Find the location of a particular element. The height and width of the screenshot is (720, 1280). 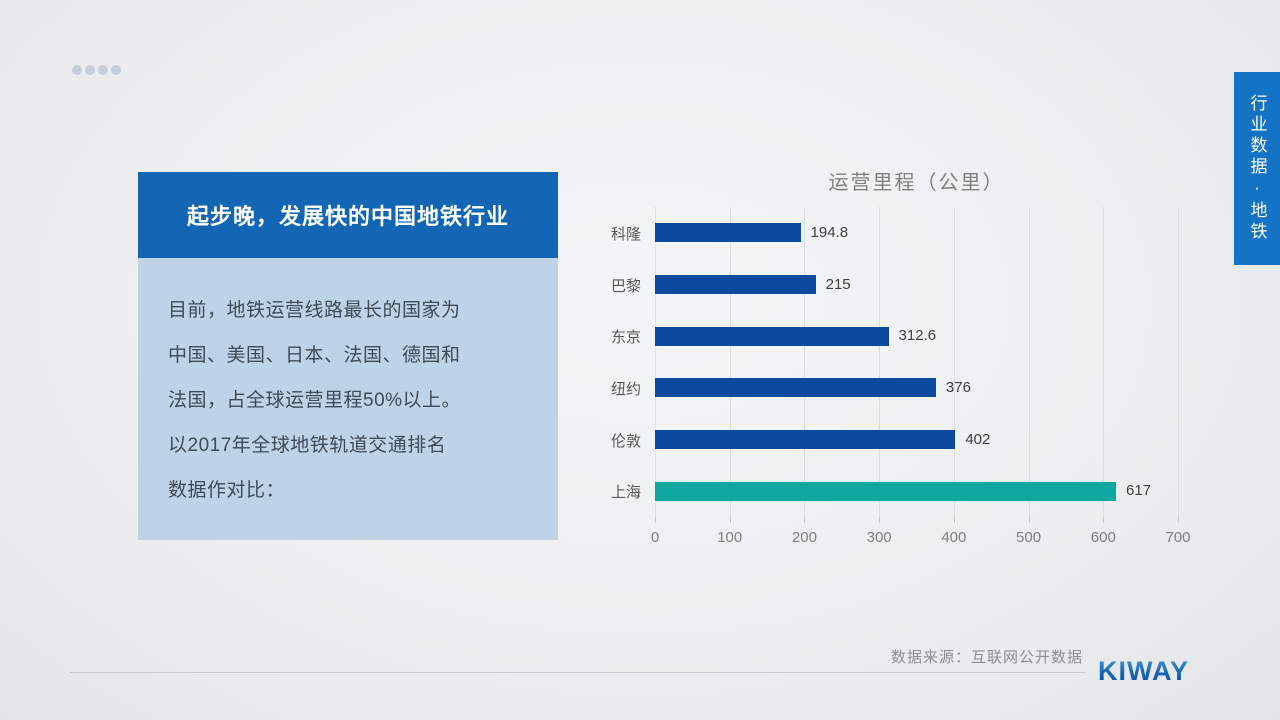

chart-title: 运营里程（公里） is located at coordinates (916, 183).